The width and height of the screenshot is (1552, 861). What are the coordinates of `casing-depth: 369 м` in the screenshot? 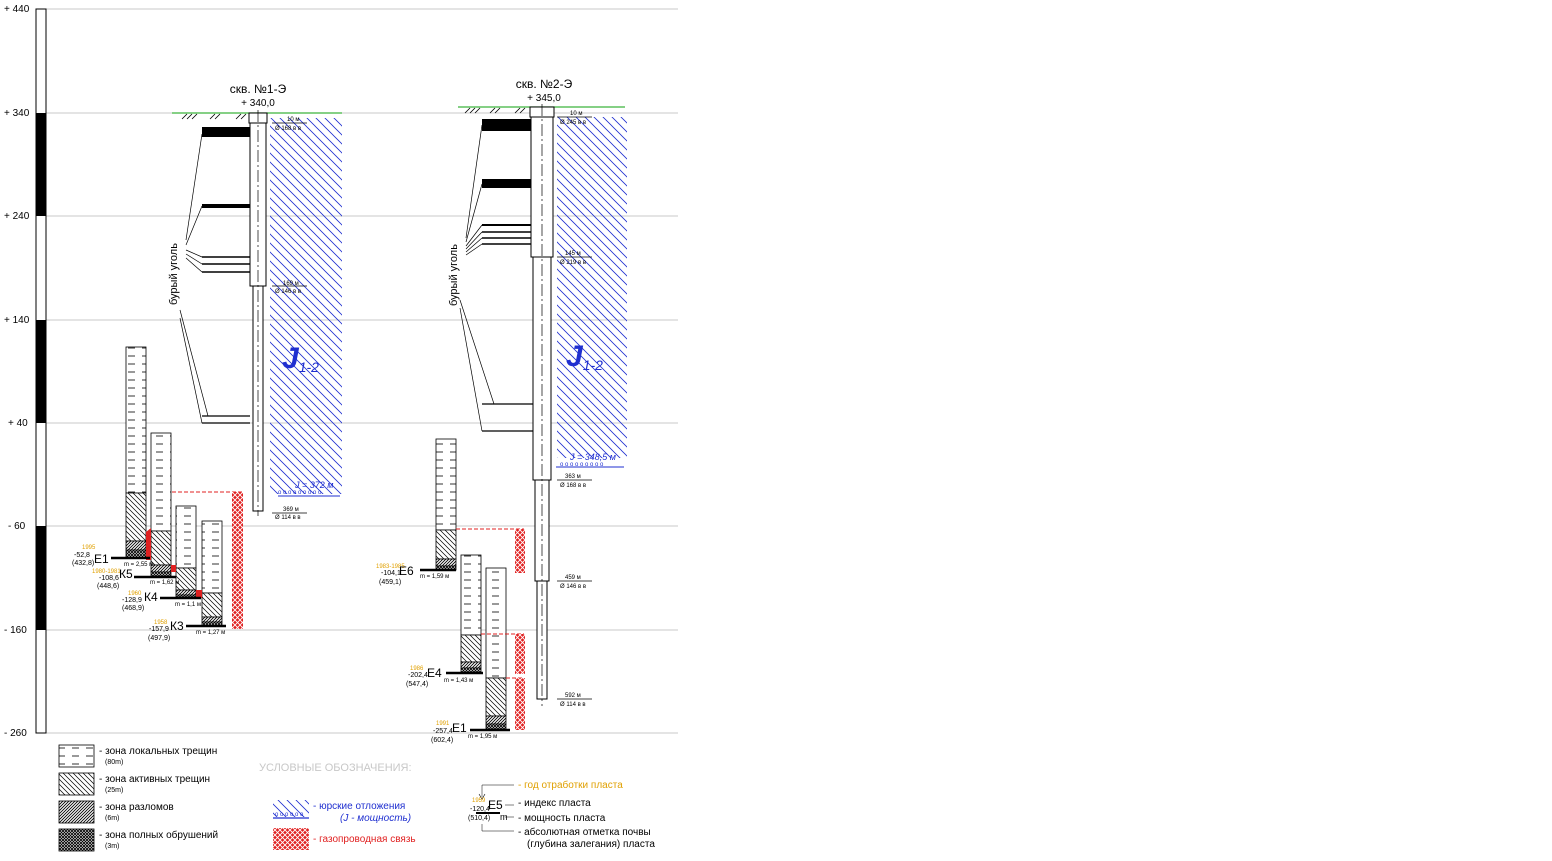 It's located at (291, 510).